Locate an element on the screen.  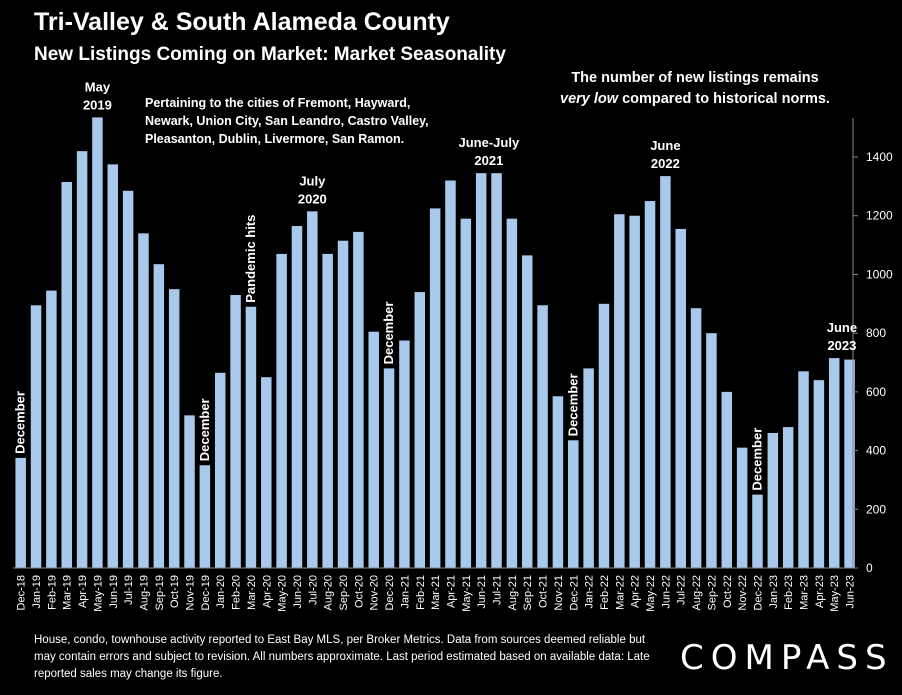
x-tick-label: May-20 is located at coordinates (283, 593).